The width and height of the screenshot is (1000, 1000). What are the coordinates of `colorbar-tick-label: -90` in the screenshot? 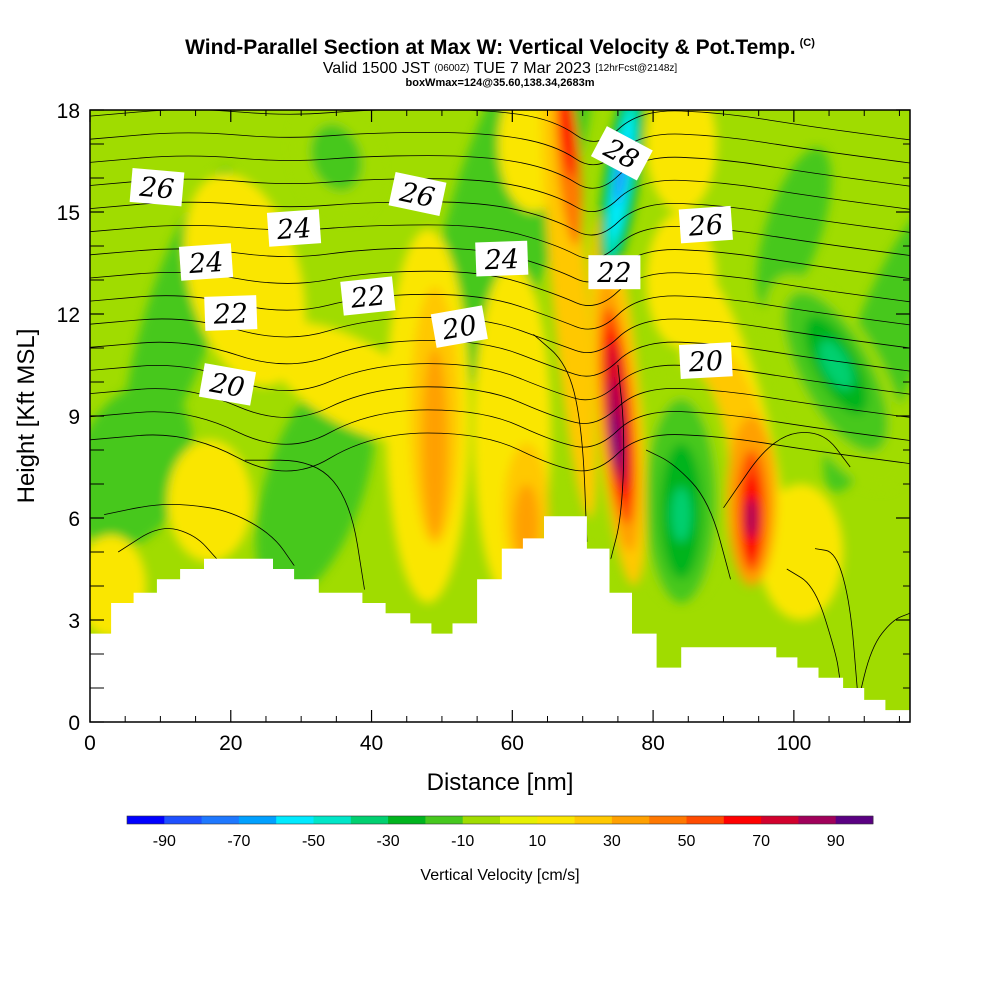 It's located at (164, 841).